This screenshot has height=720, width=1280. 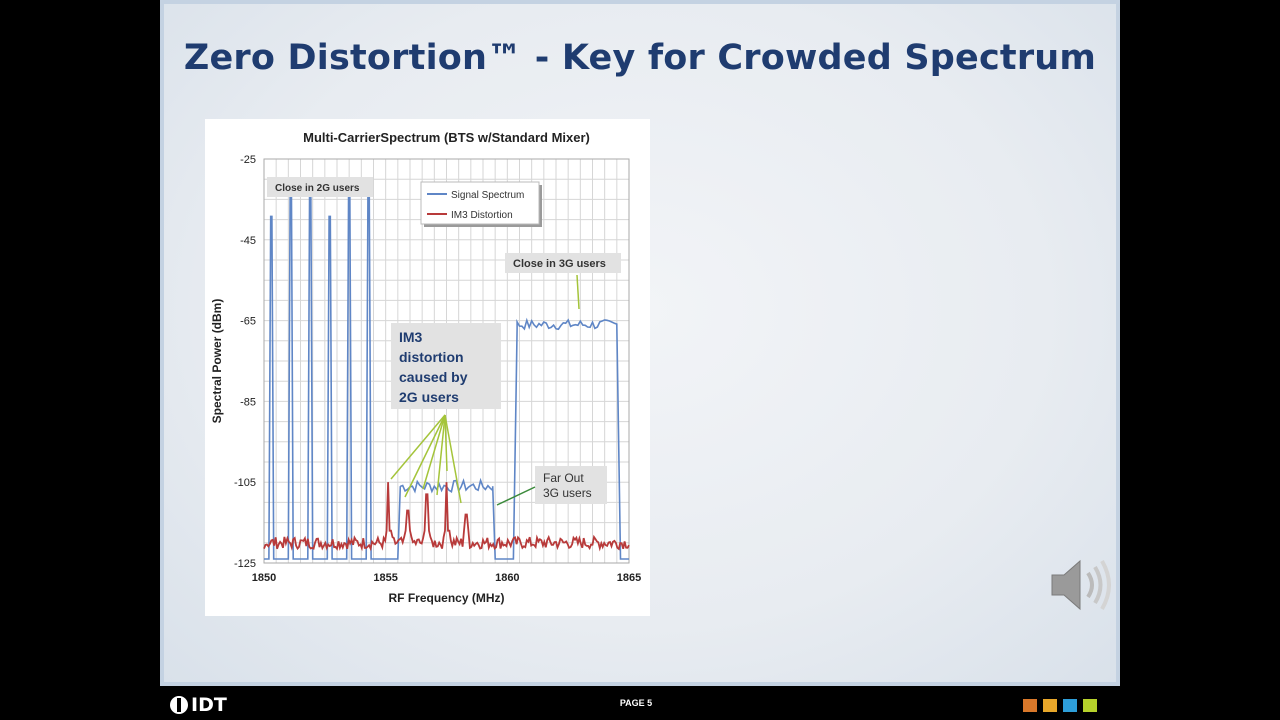 I want to click on annotation-far-out-line: Far Out, so click(x=563, y=478).